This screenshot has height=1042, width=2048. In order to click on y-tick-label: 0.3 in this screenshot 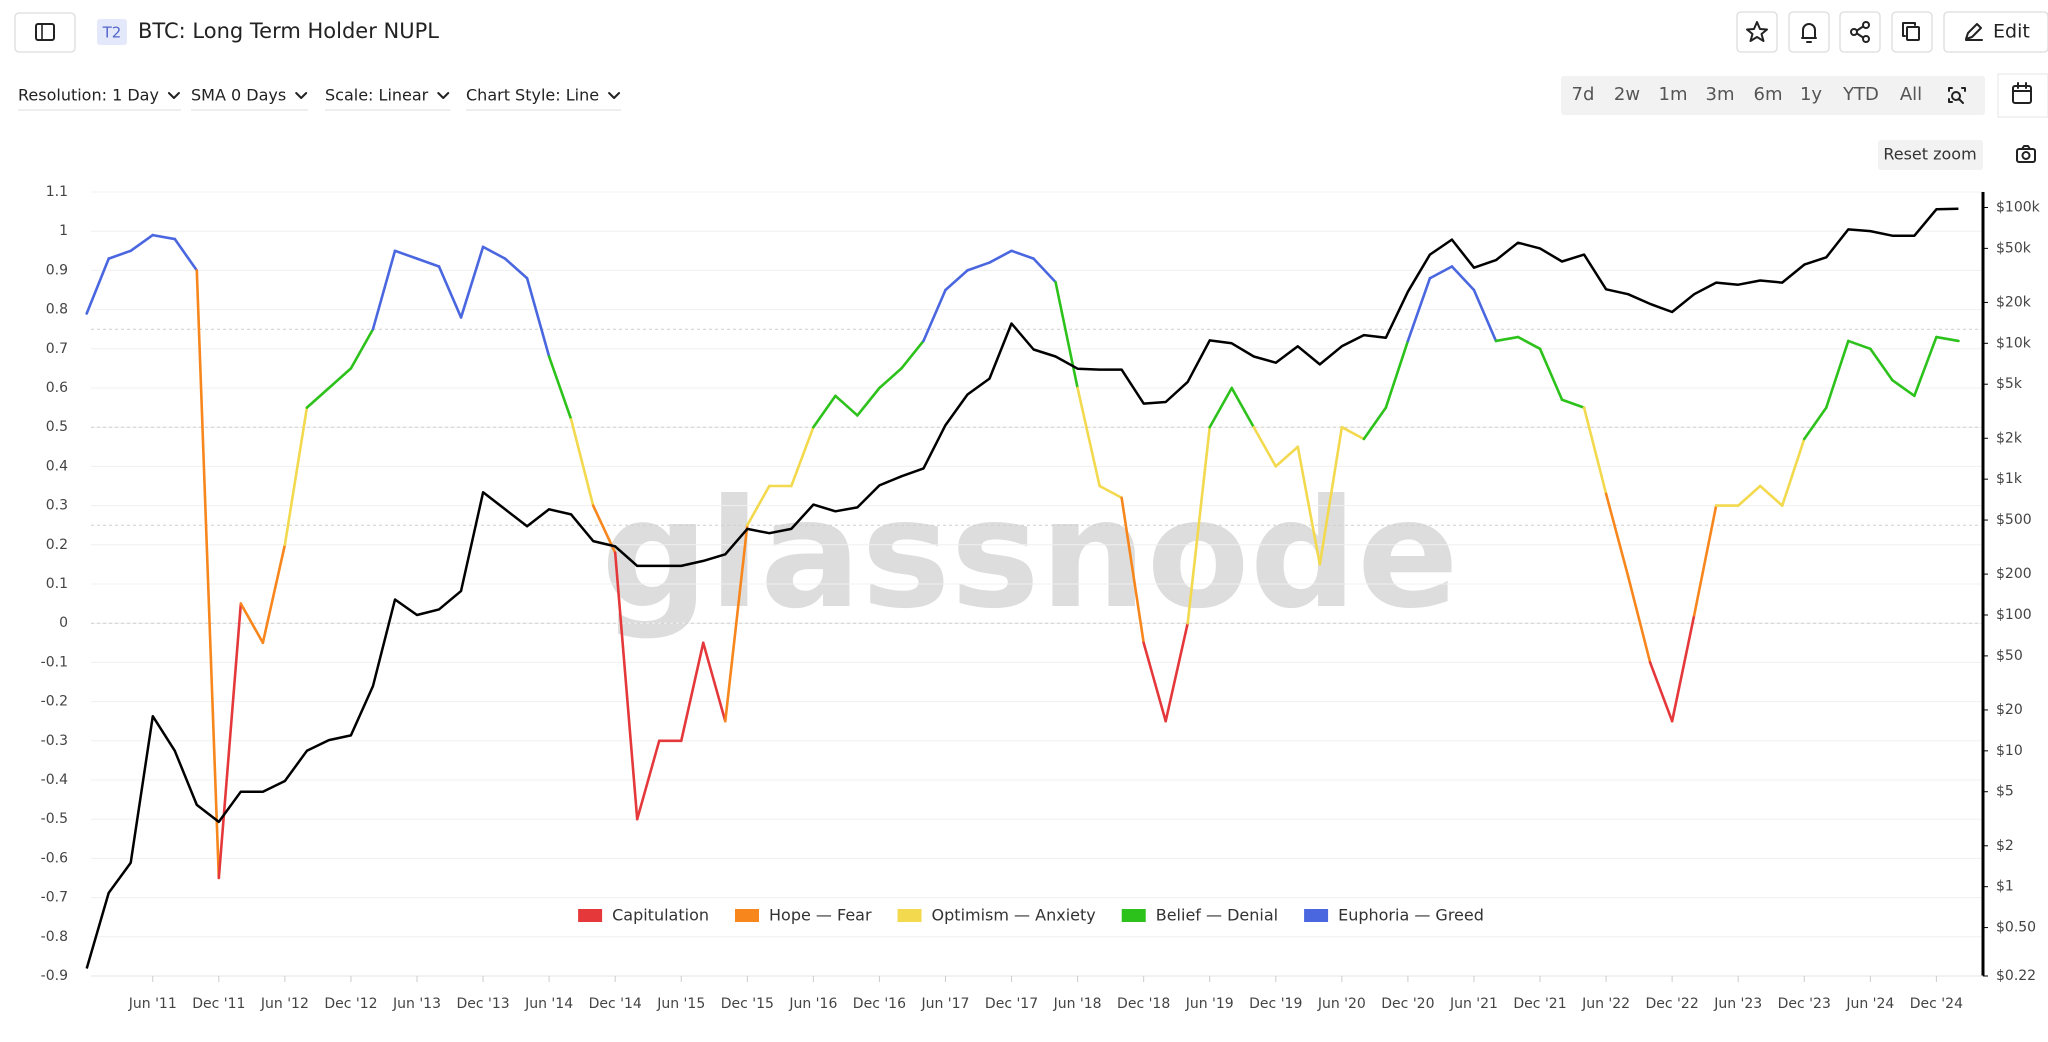, I will do `click(57, 506)`.